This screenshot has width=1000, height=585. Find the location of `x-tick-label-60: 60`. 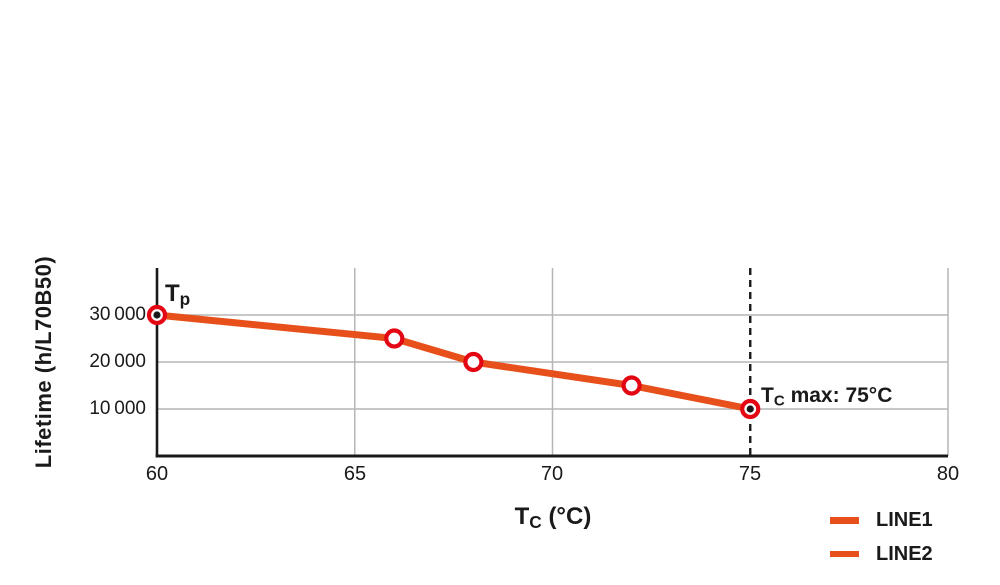

x-tick-label-60: 60 is located at coordinates (157, 474).